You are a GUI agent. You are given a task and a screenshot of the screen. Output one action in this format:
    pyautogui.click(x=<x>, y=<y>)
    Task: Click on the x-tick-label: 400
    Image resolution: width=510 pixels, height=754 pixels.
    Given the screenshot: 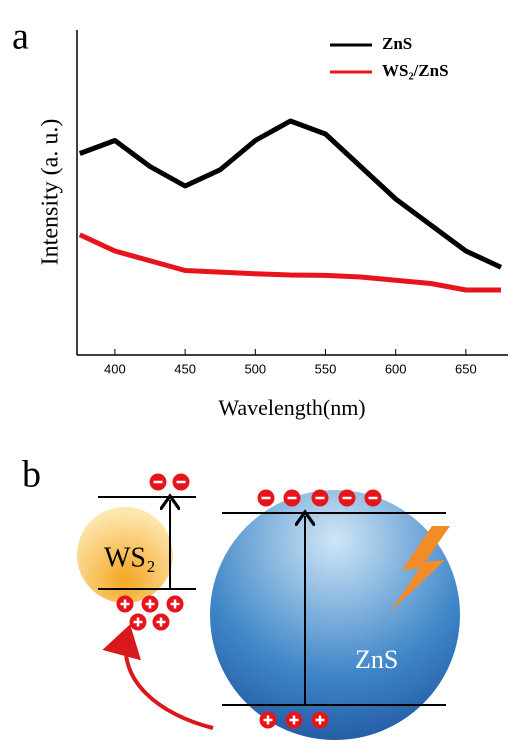 What is the action you would take?
    pyautogui.click(x=115, y=368)
    